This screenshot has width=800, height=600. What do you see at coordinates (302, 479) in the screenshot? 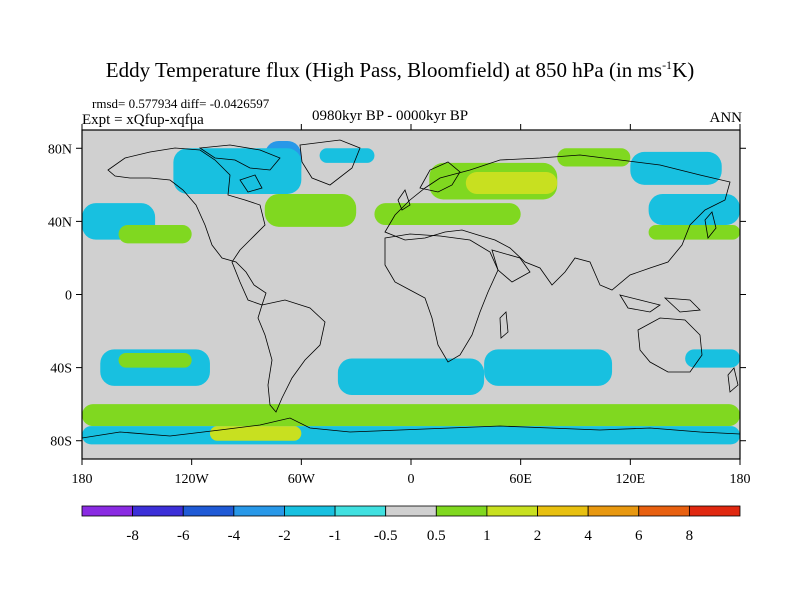
I see `x-tick-label: 60W` at bounding box center [302, 479].